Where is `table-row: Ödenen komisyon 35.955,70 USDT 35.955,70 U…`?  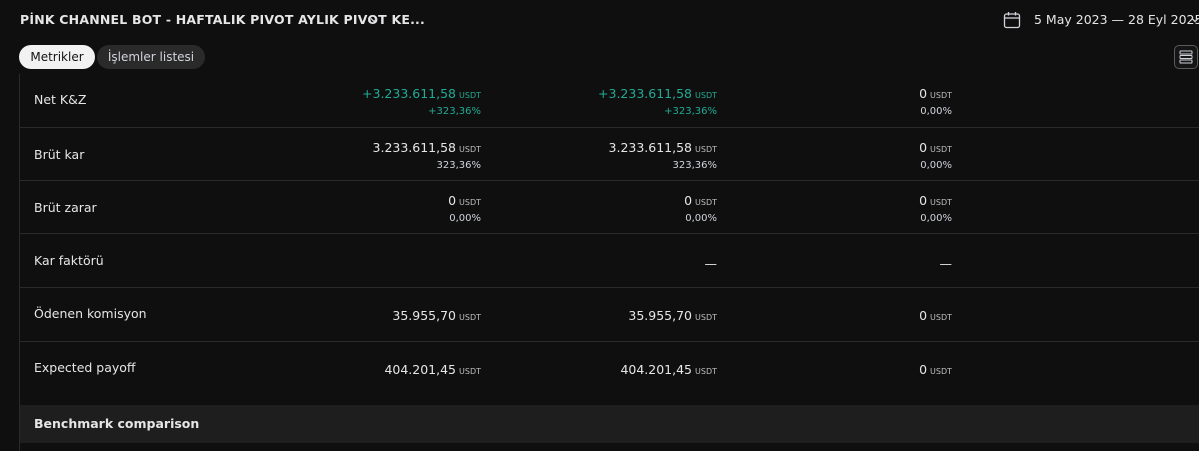
table-row: Ödenen komisyon 35.955,70 USDT 35.955,70 U… is located at coordinates (609, 315).